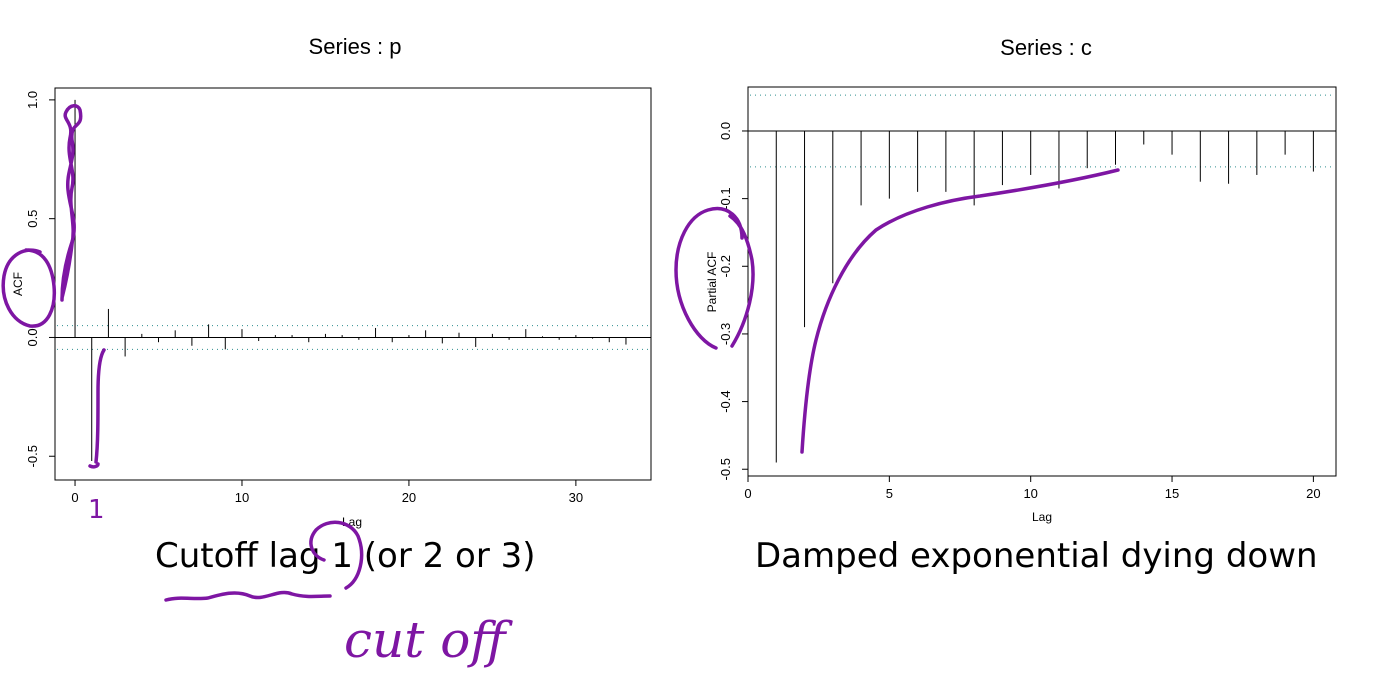  Describe the element at coordinates (725, 334) in the screenshot. I see `y-tick-label: -0.3` at that location.